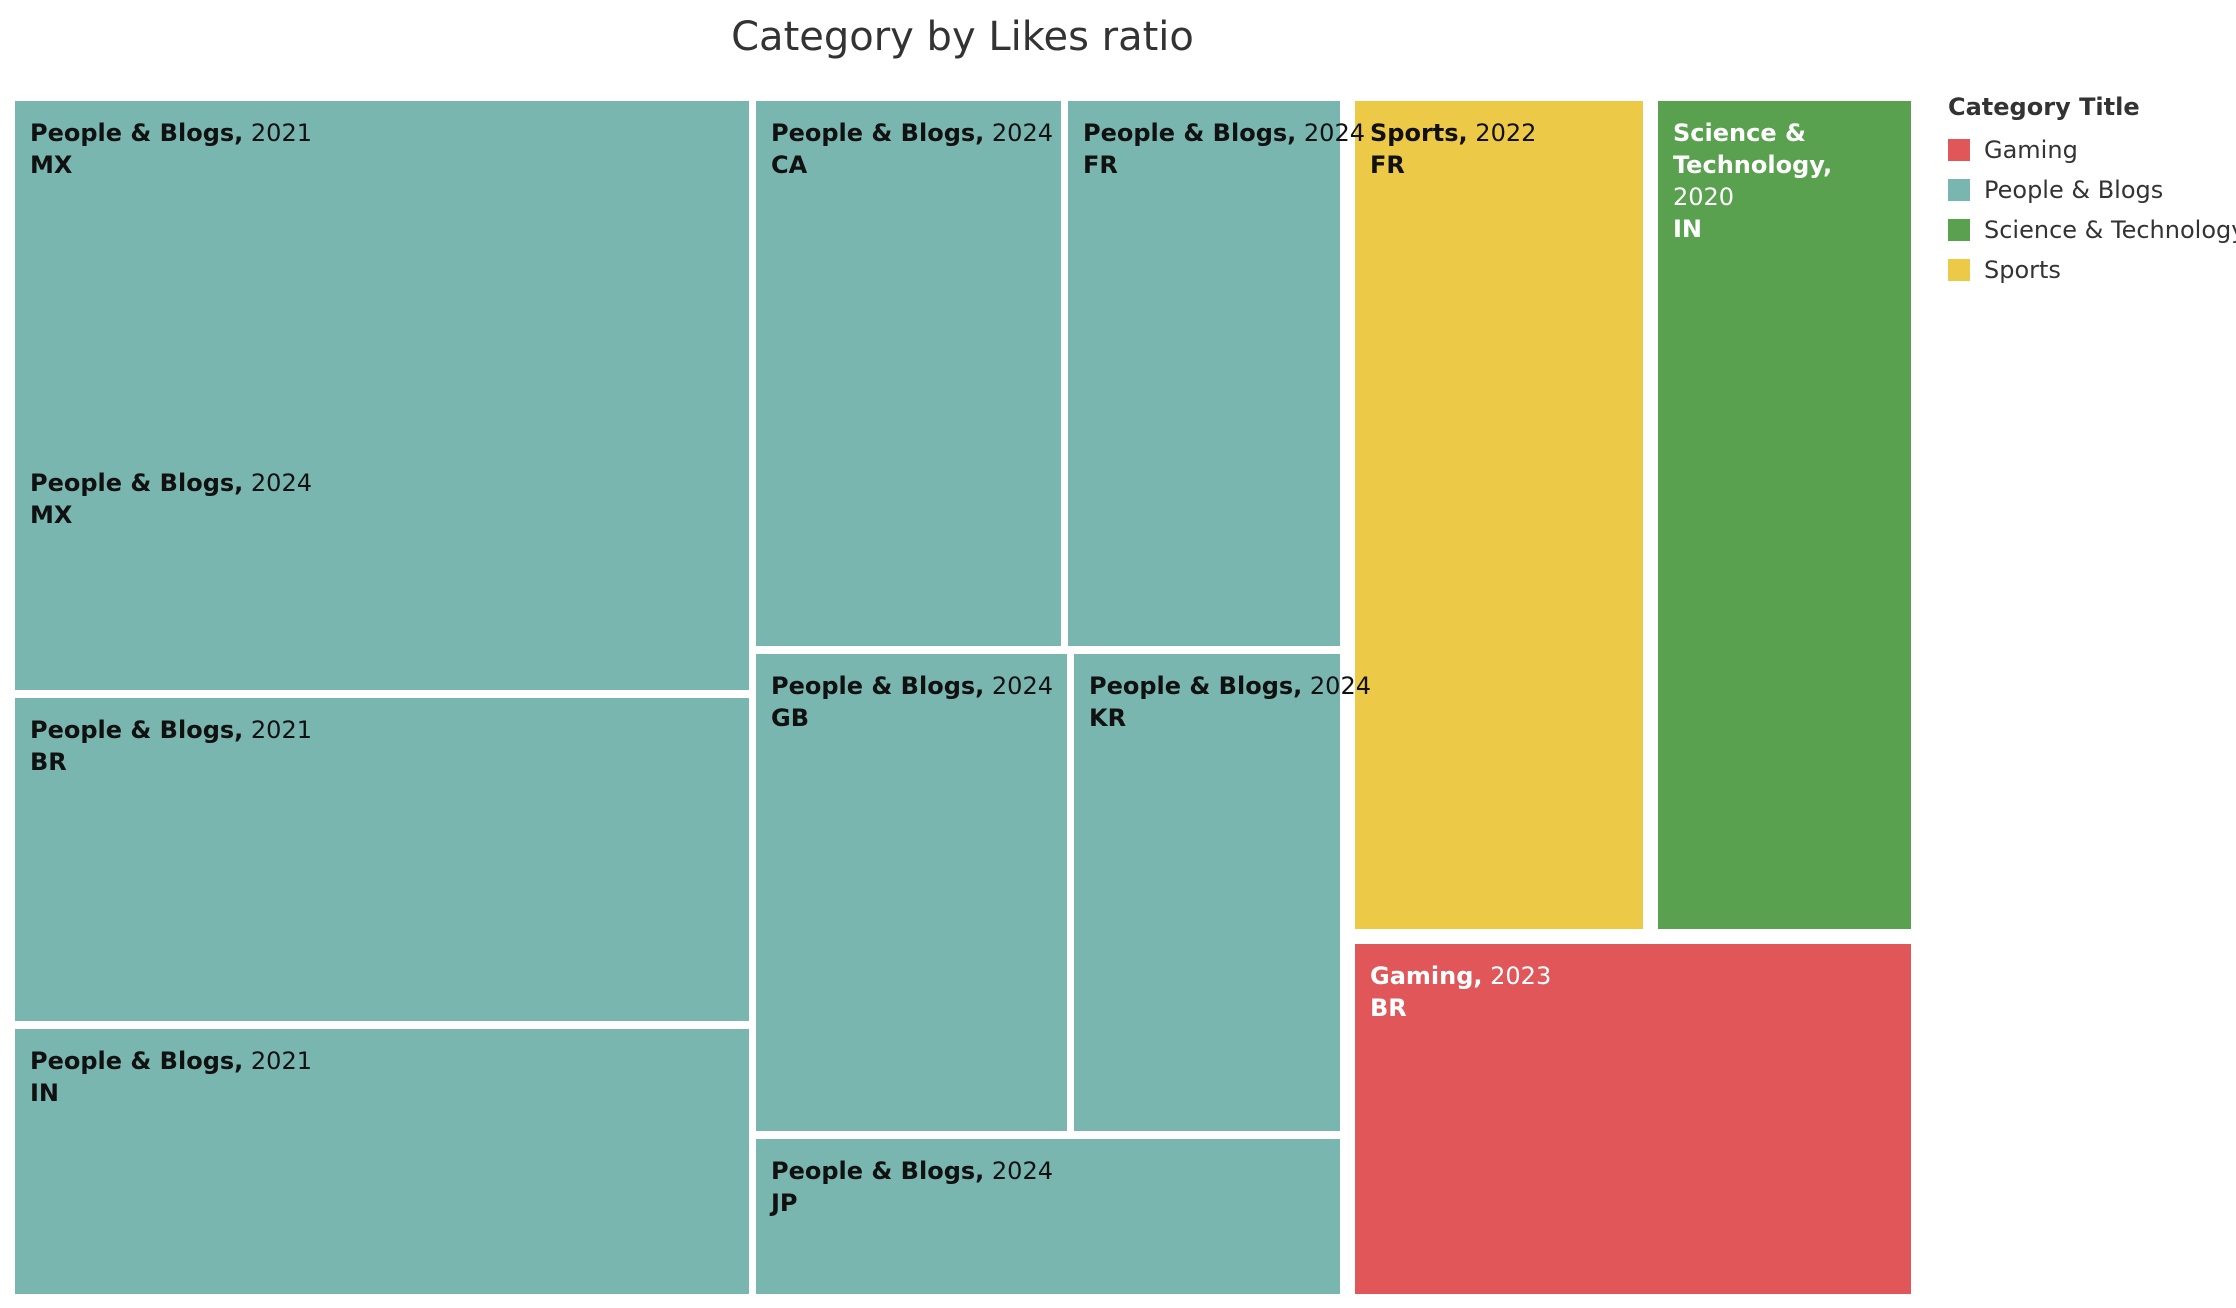 This screenshot has height=1308, width=2236. I want to click on legend-label: Science & Technology, so click(2110, 230).